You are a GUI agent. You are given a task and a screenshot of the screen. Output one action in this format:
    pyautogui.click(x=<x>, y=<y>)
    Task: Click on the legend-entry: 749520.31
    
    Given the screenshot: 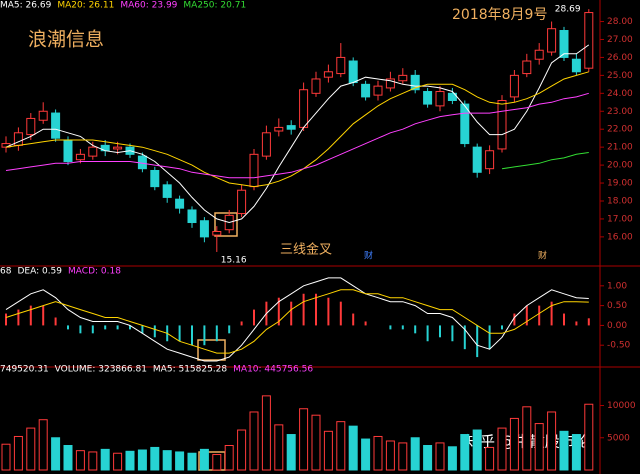 What is the action you would take?
    pyautogui.click(x=24, y=370)
    